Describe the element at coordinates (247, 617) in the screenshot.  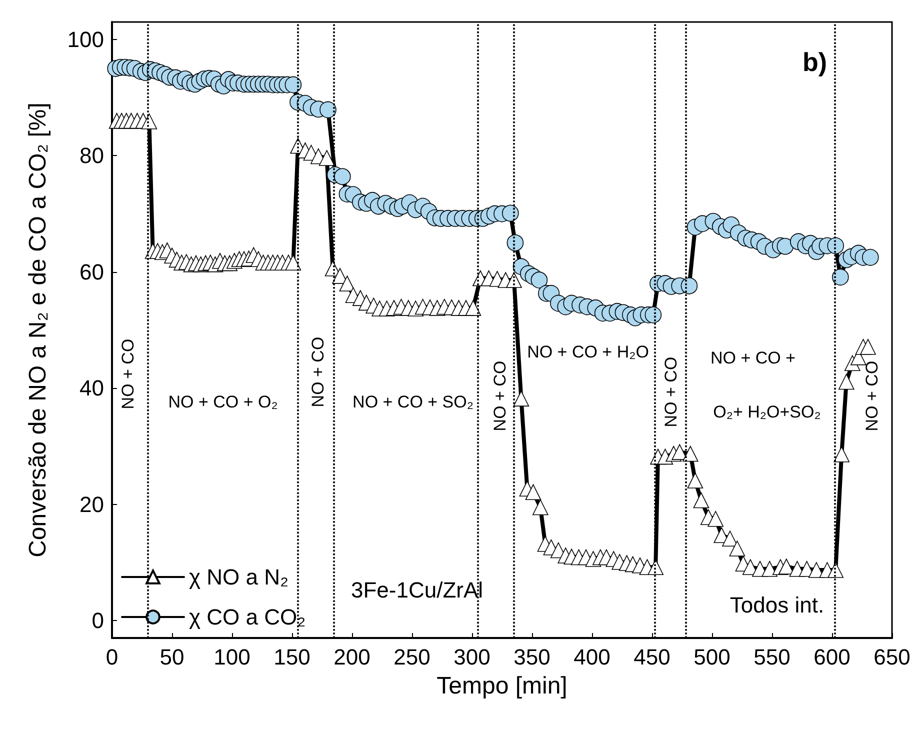
I see `legend-label: χ CO a CO₂` at that location.